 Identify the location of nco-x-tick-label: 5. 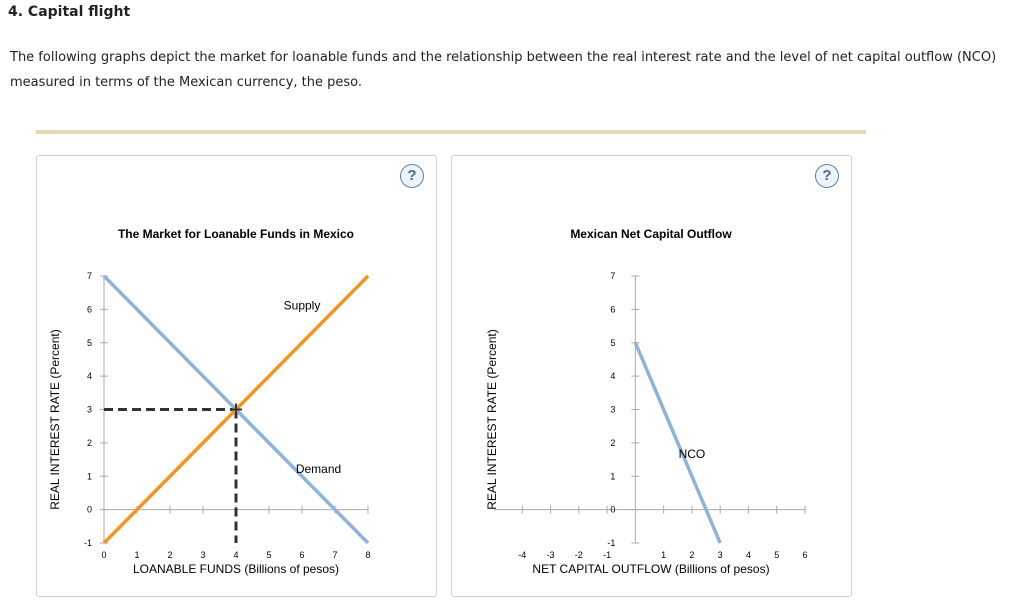
(776, 555).